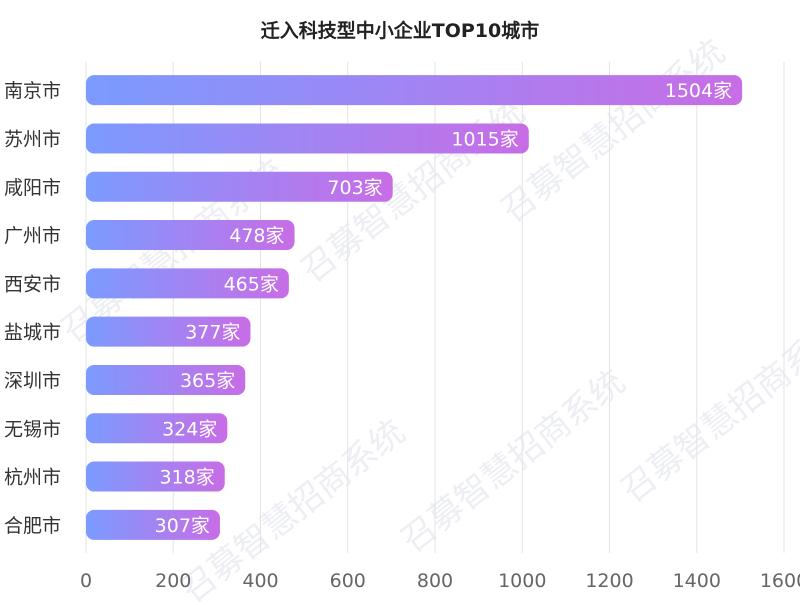 The height and width of the screenshot is (605, 800). Describe the element at coordinates (260, 581) in the screenshot. I see `x-tick-label: 400` at that location.